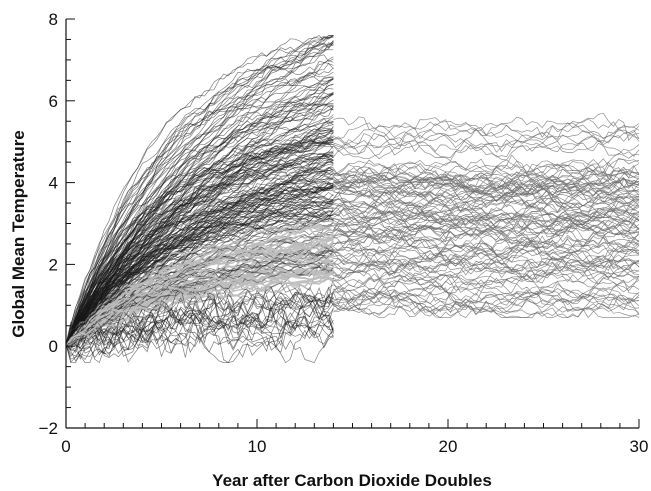 This screenshot has height=491, width=651. Describe the element at coordinates (352, 480) in the screenshot. I see `x-axis-title: Year after Carbon Dioxide Doubles` at that location.